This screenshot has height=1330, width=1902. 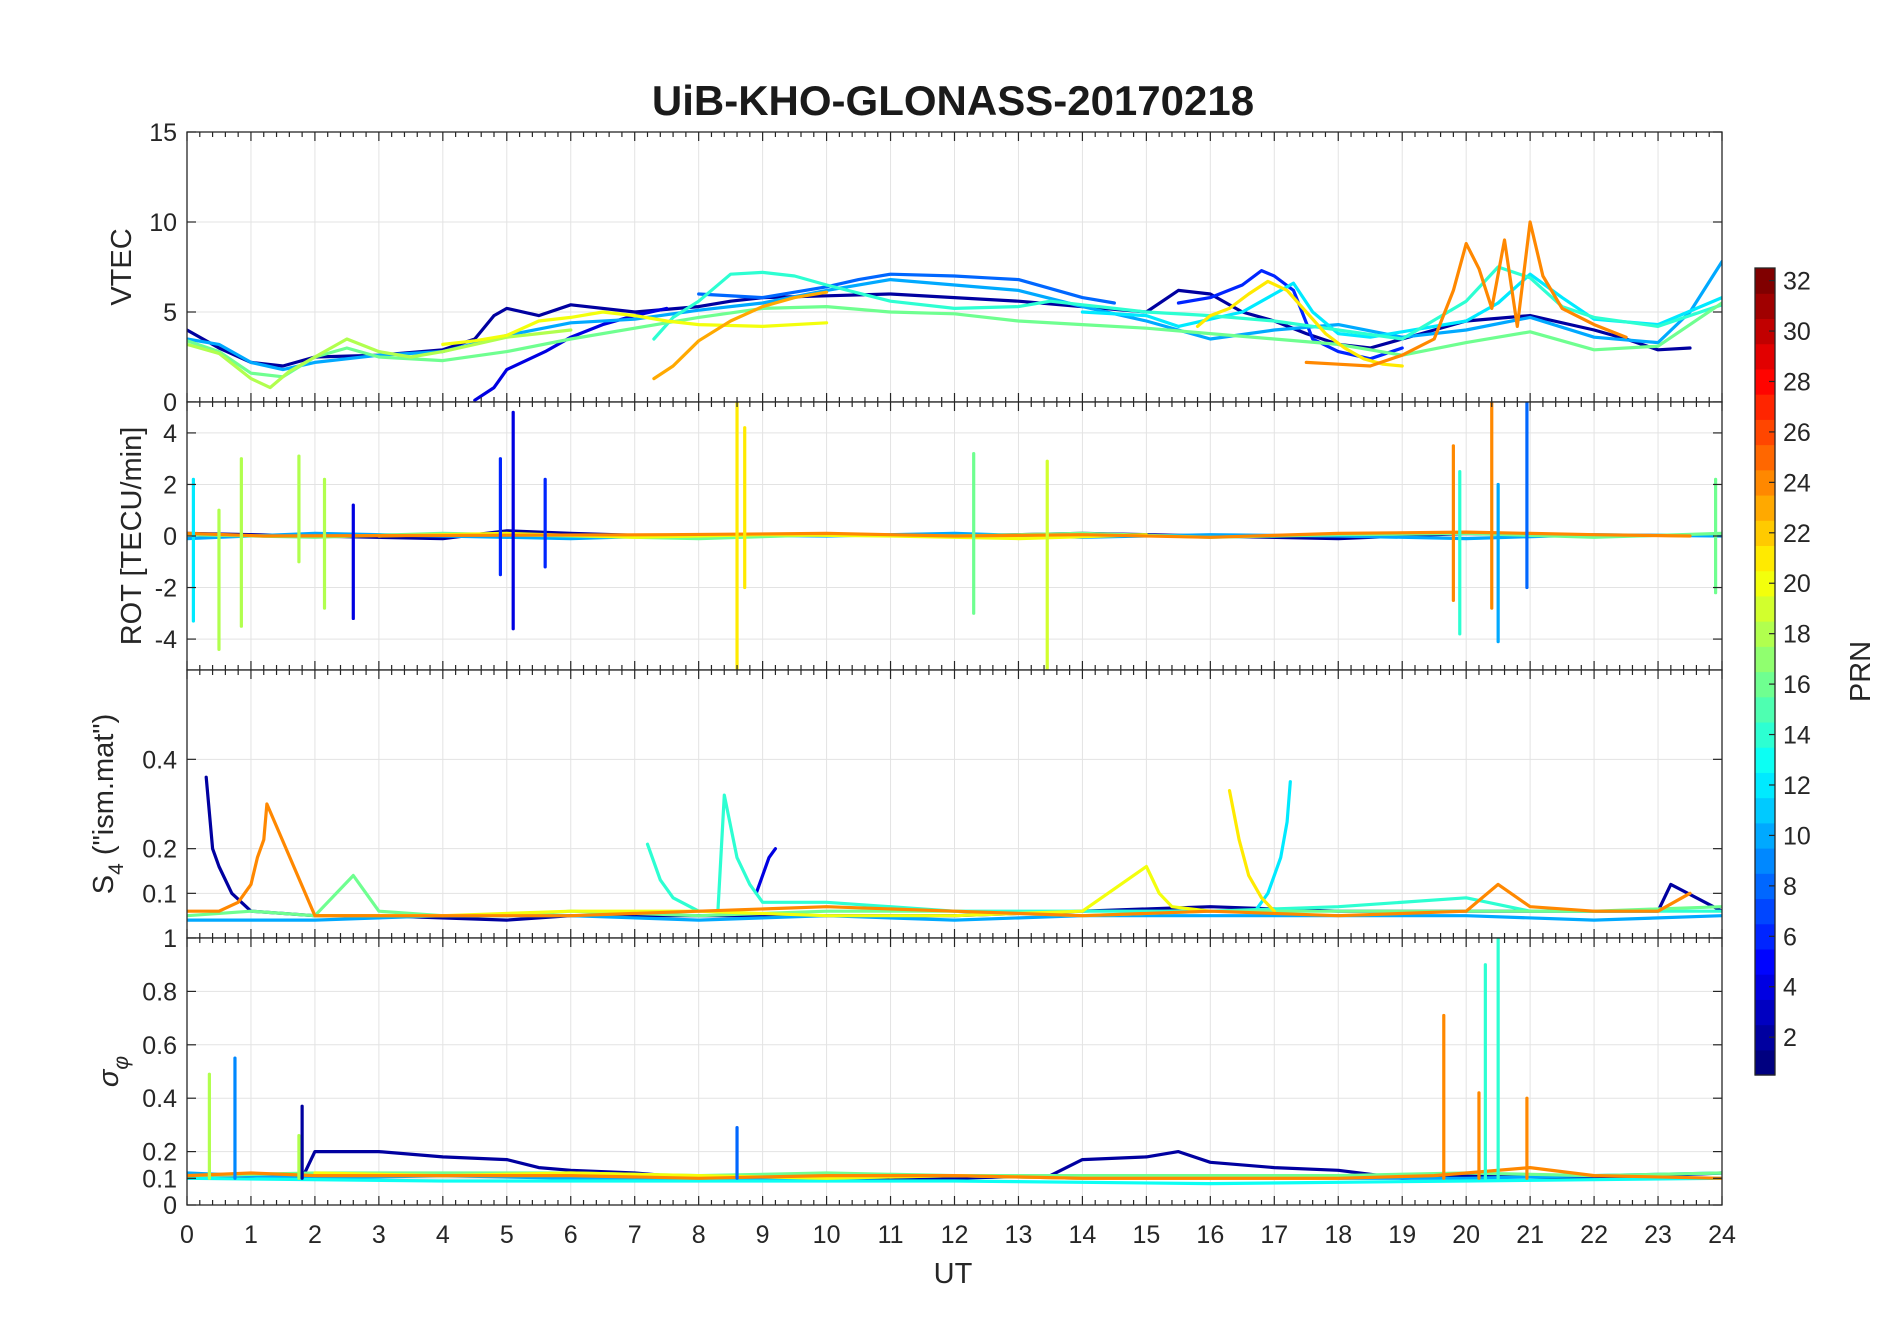 I want to click on y-tick-label: -4, so click(x=166, y=640).